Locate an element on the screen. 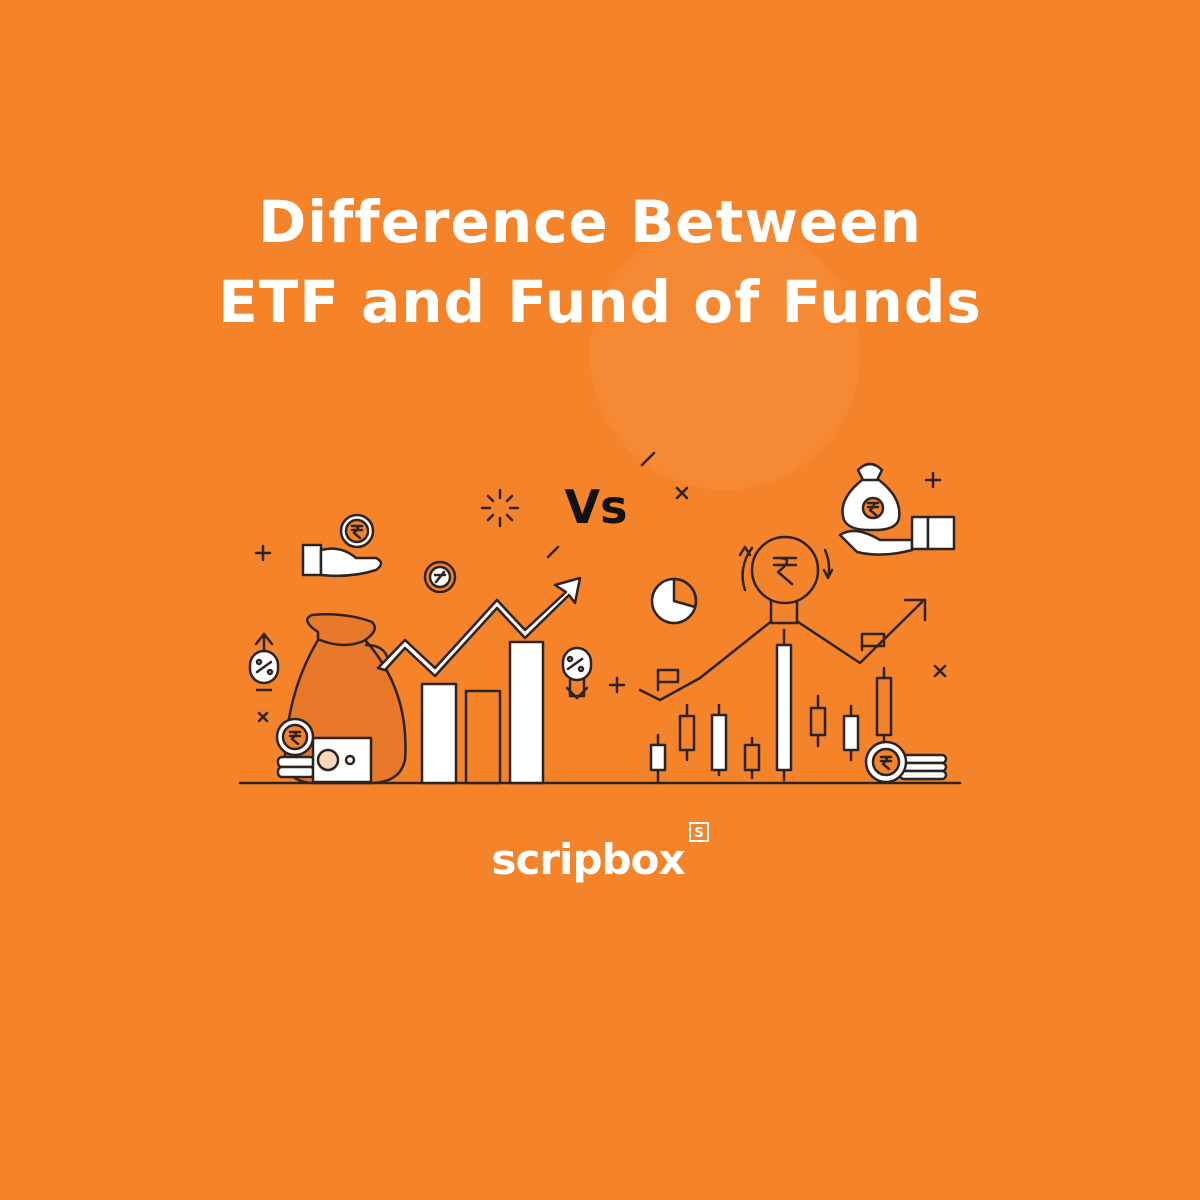 The width and height of the screenshot is (1200, 1200). logo-wordmark: scripbox is located at coordinates (588, 859).